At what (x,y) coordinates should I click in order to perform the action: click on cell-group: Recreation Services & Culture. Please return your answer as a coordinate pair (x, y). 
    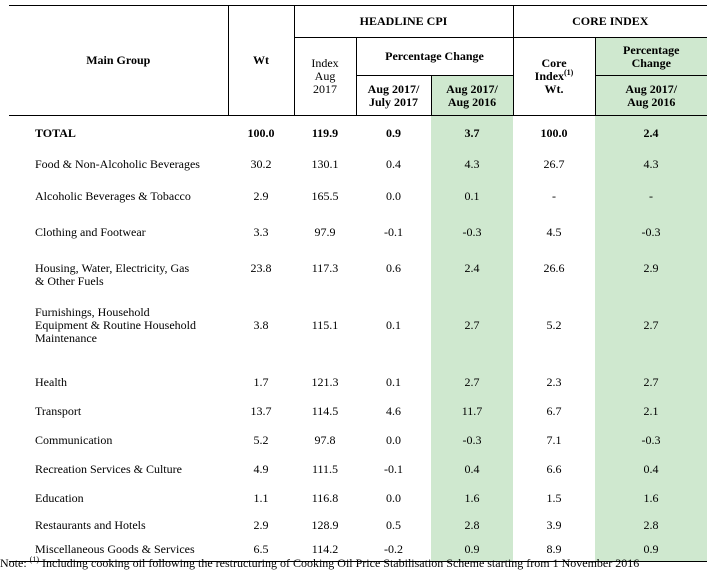
    Looking at the image, I should click on (108, 468).